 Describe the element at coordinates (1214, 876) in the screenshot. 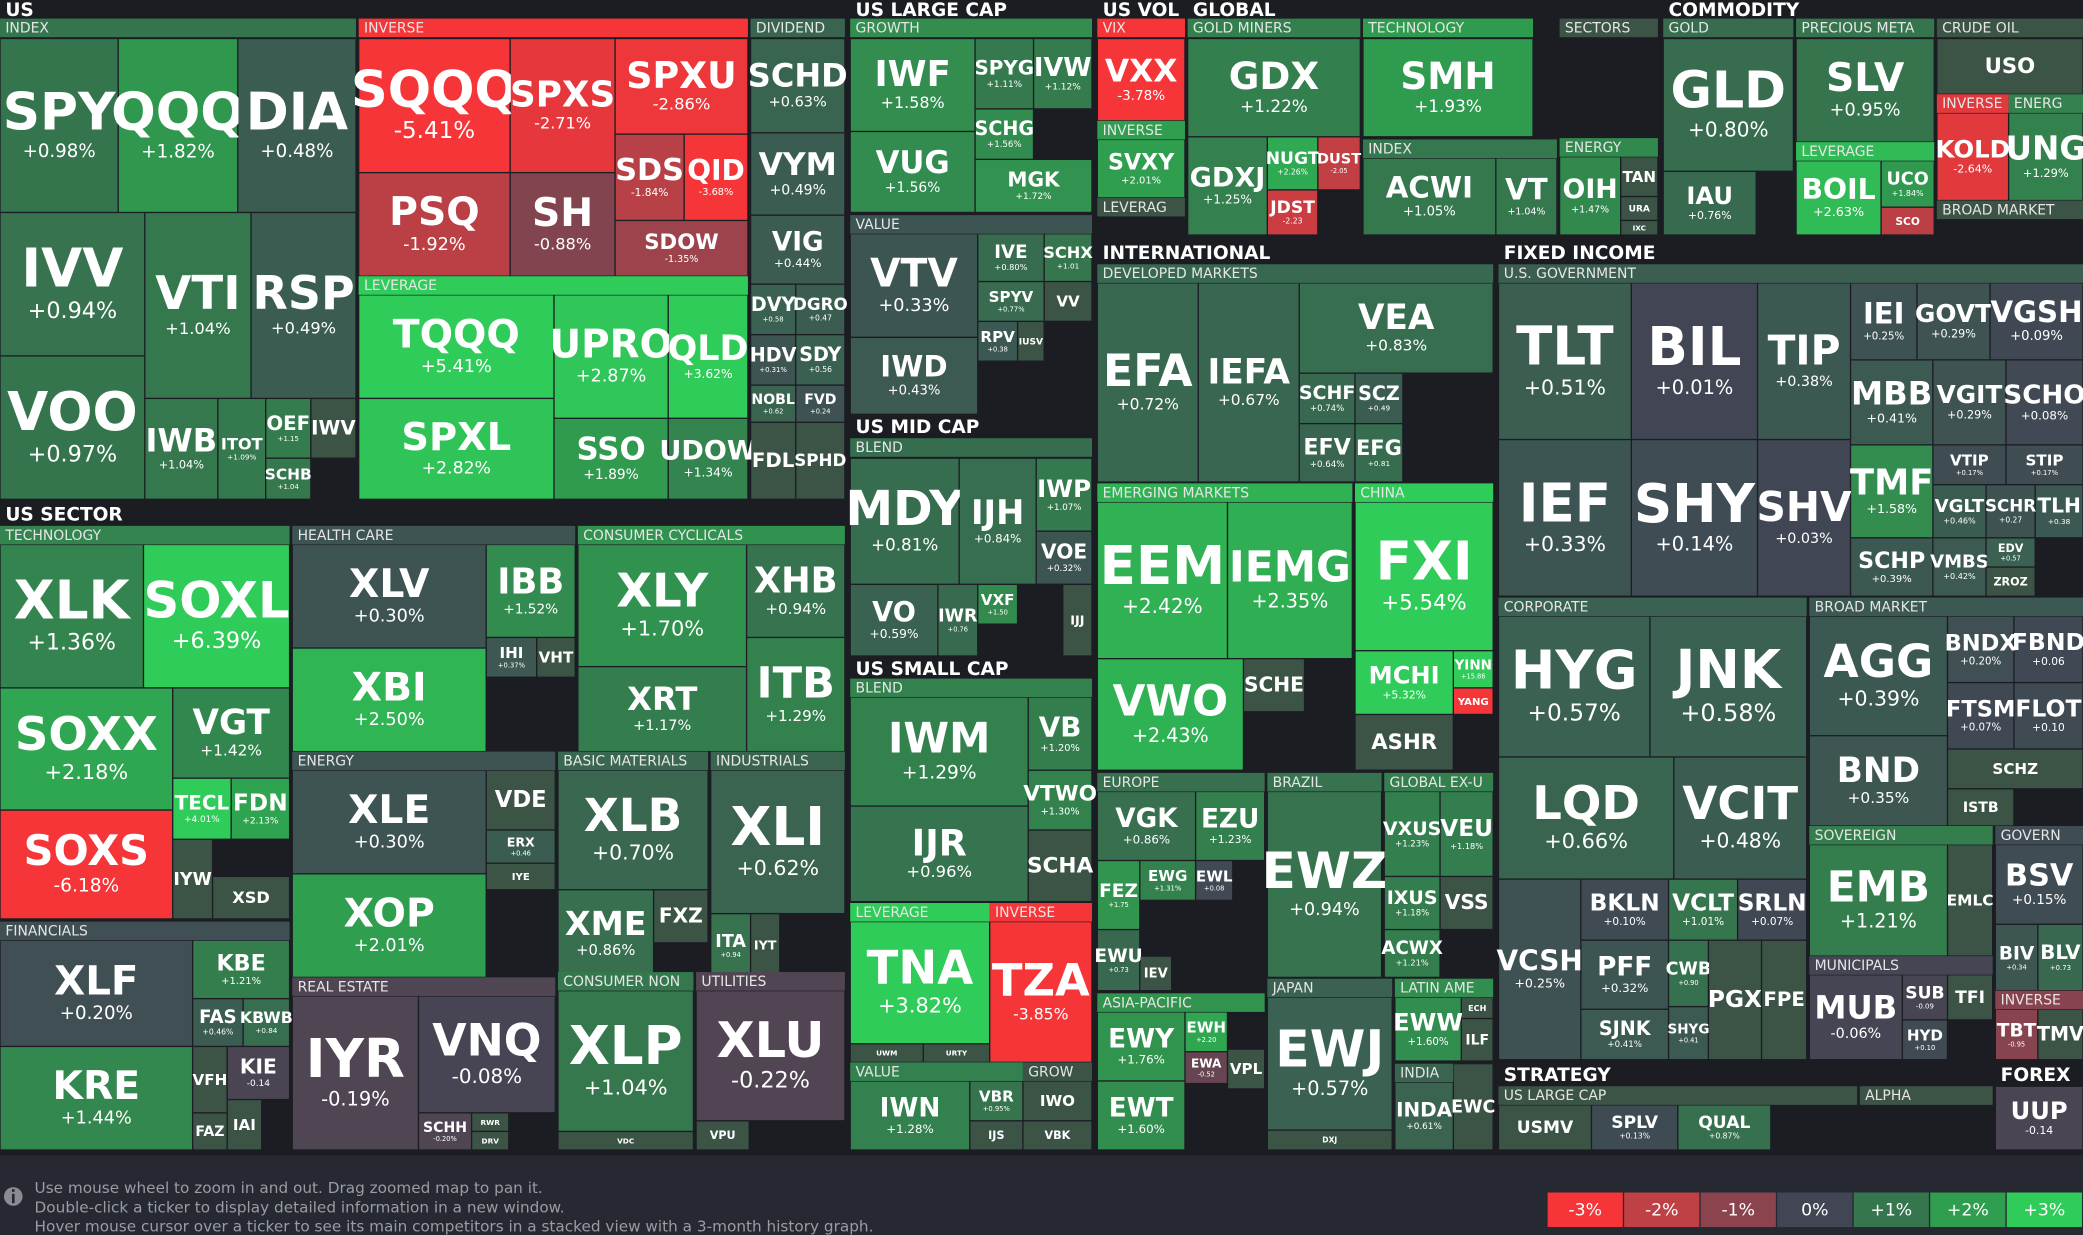

I see `ticker-label: EWL` at that location.